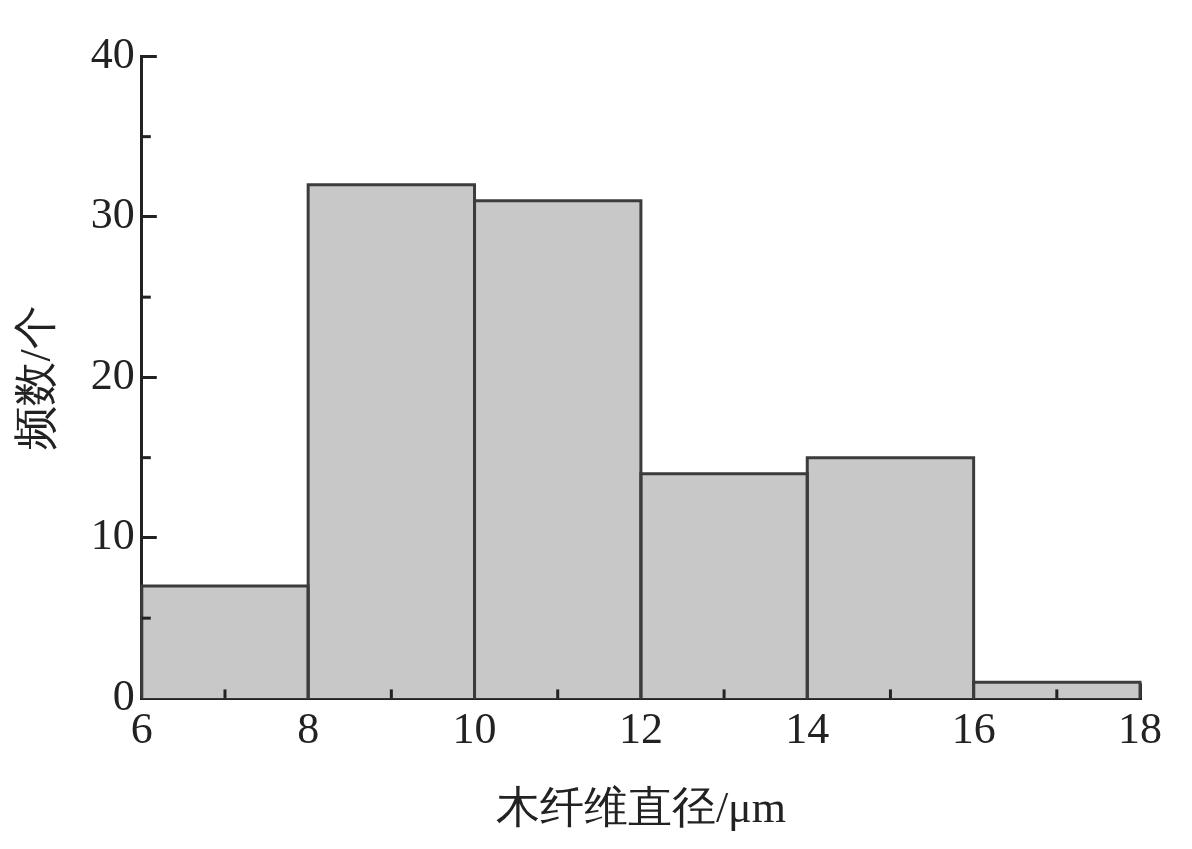 Image resolution: width=1192 pixels, height=849 pixels. Describe the element at coordinates (112, 53) in the screenshot. I see `y-tick-label: 40` at that location.